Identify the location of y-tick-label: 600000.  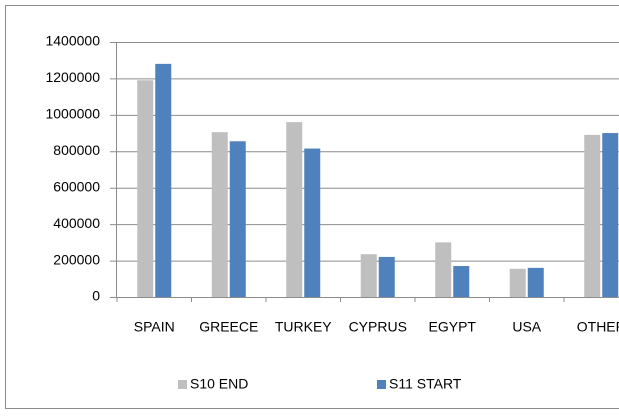
(76, 186).